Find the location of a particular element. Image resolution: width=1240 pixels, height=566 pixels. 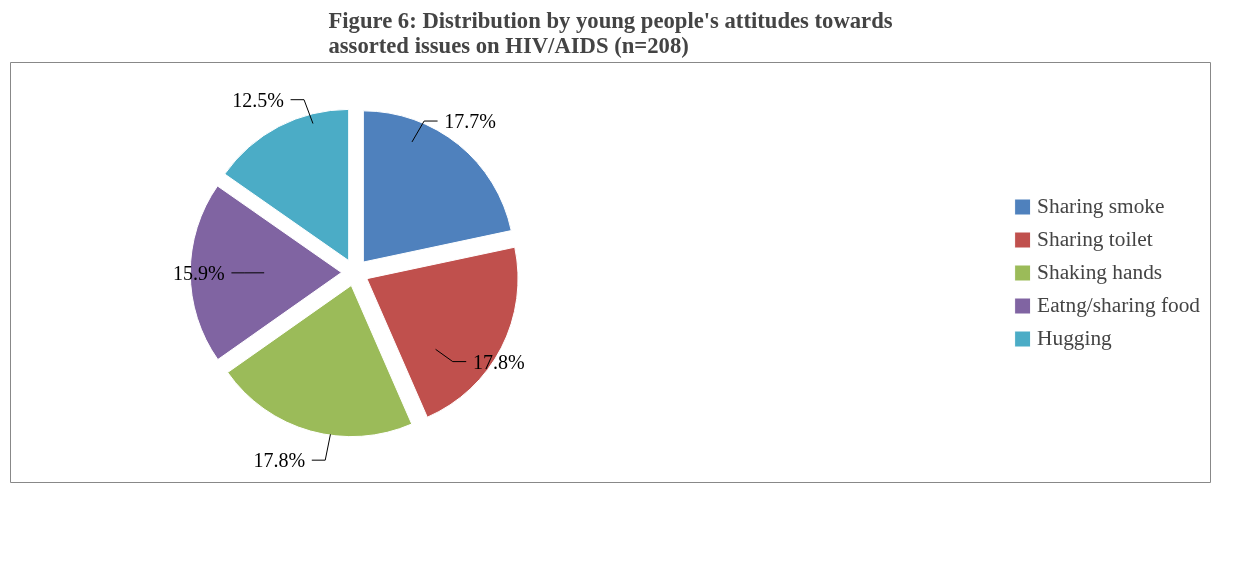

data-label: 12.5% is located at coordinates (258, 99).